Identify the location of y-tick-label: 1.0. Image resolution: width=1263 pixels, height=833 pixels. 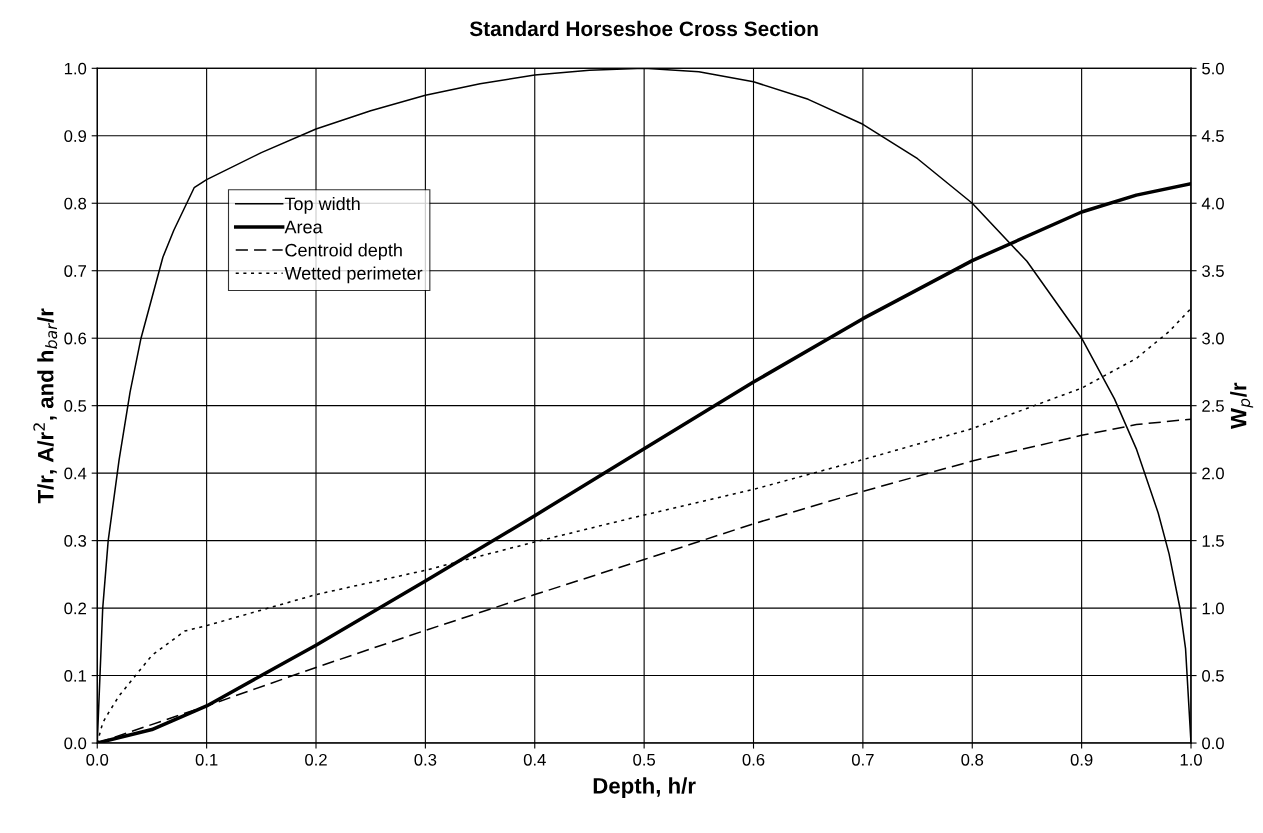
(75, 68).